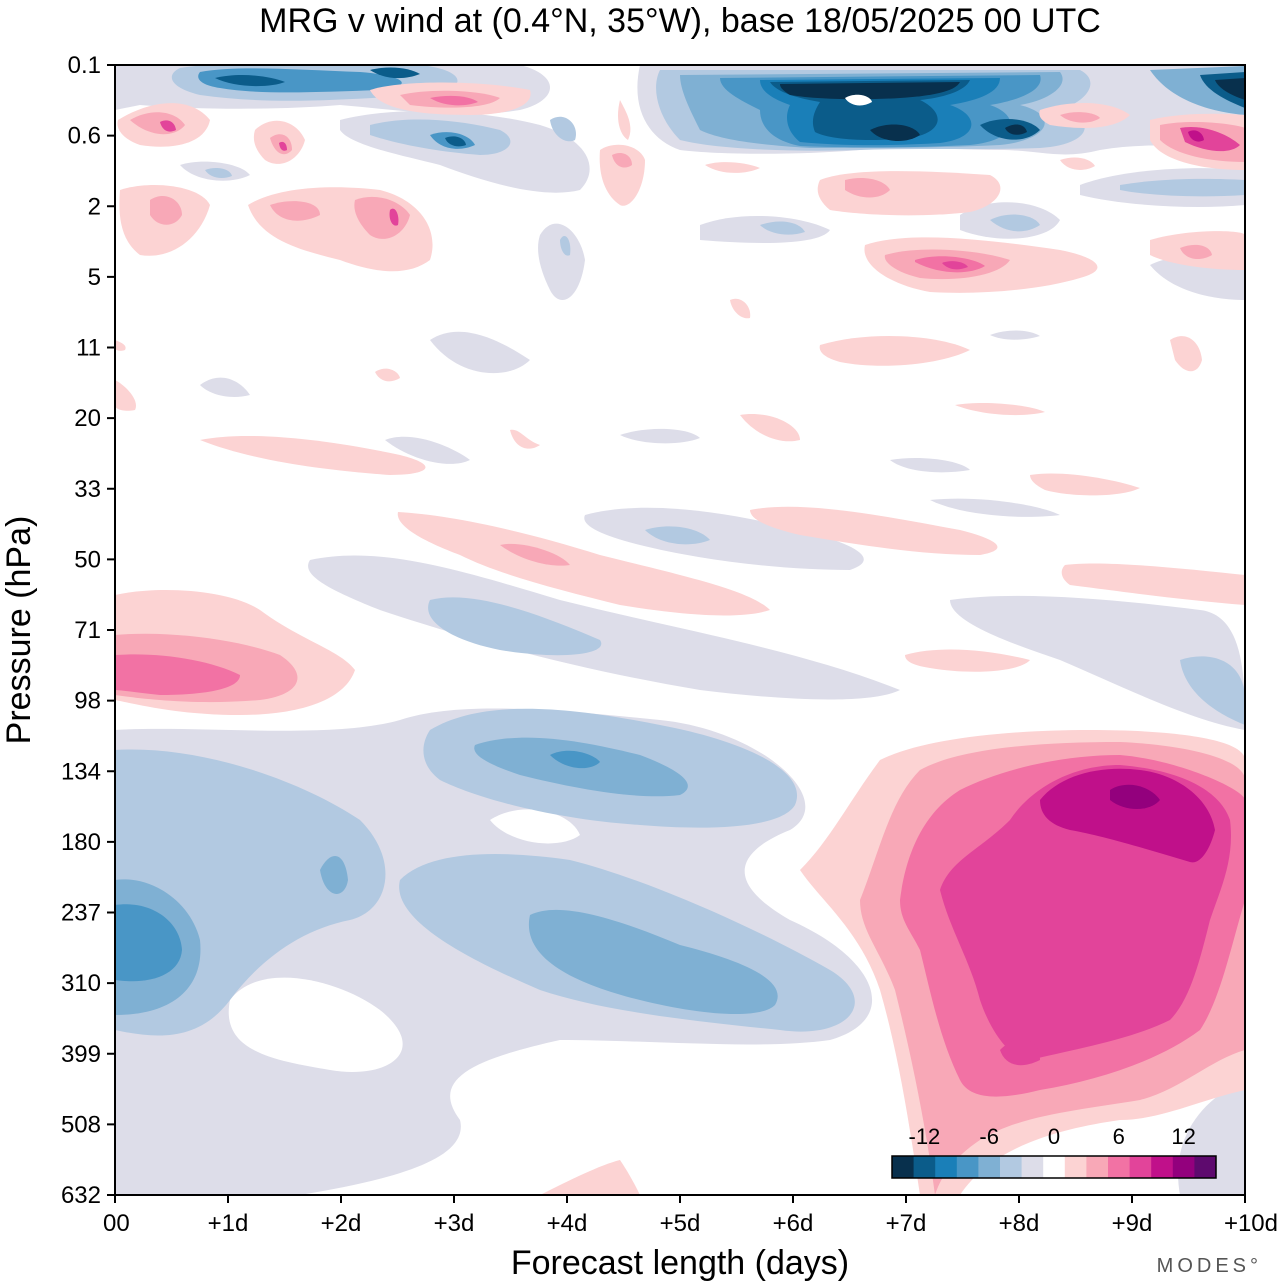 The width and height of the screenshot is (1280, 1286). Describe the element at coordinates (125, 395) in the screenshot. I see `contour-pos-band10` at that location.